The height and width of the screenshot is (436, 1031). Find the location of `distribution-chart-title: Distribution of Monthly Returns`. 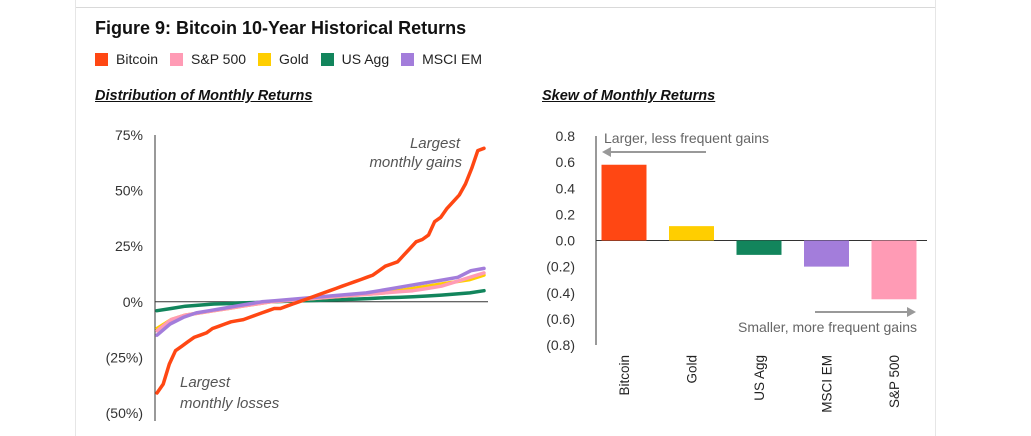

distribution-chart-title: Distribution of Monthly Returns is located at coordinates (204, 96).